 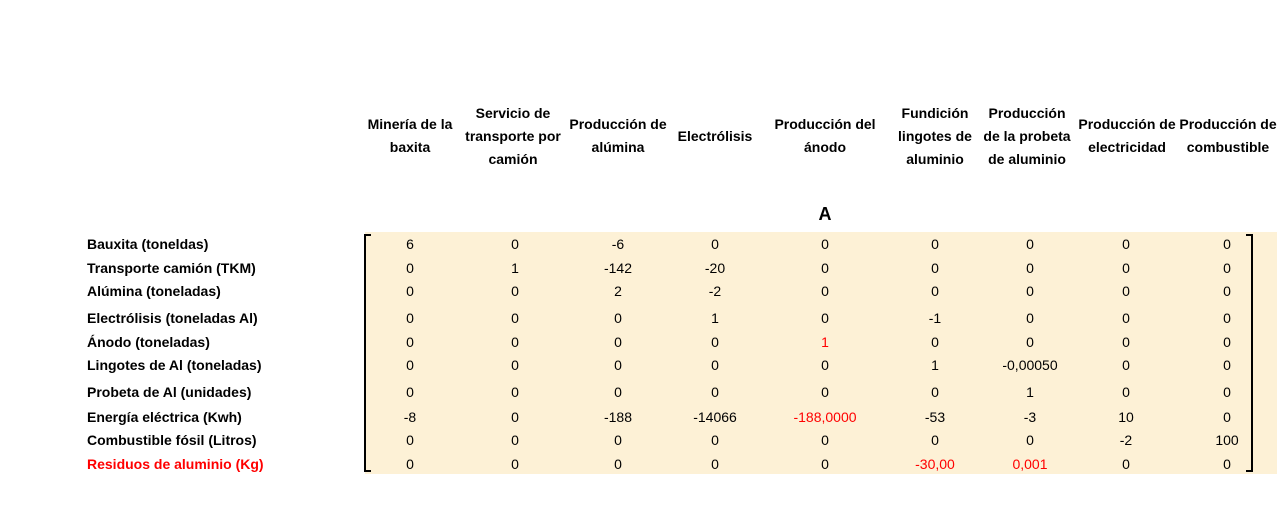 What do you see at coordinates (715, 291) in the screenshot?
I see `matrix-cell: -2` at bounding box center [715, 291].